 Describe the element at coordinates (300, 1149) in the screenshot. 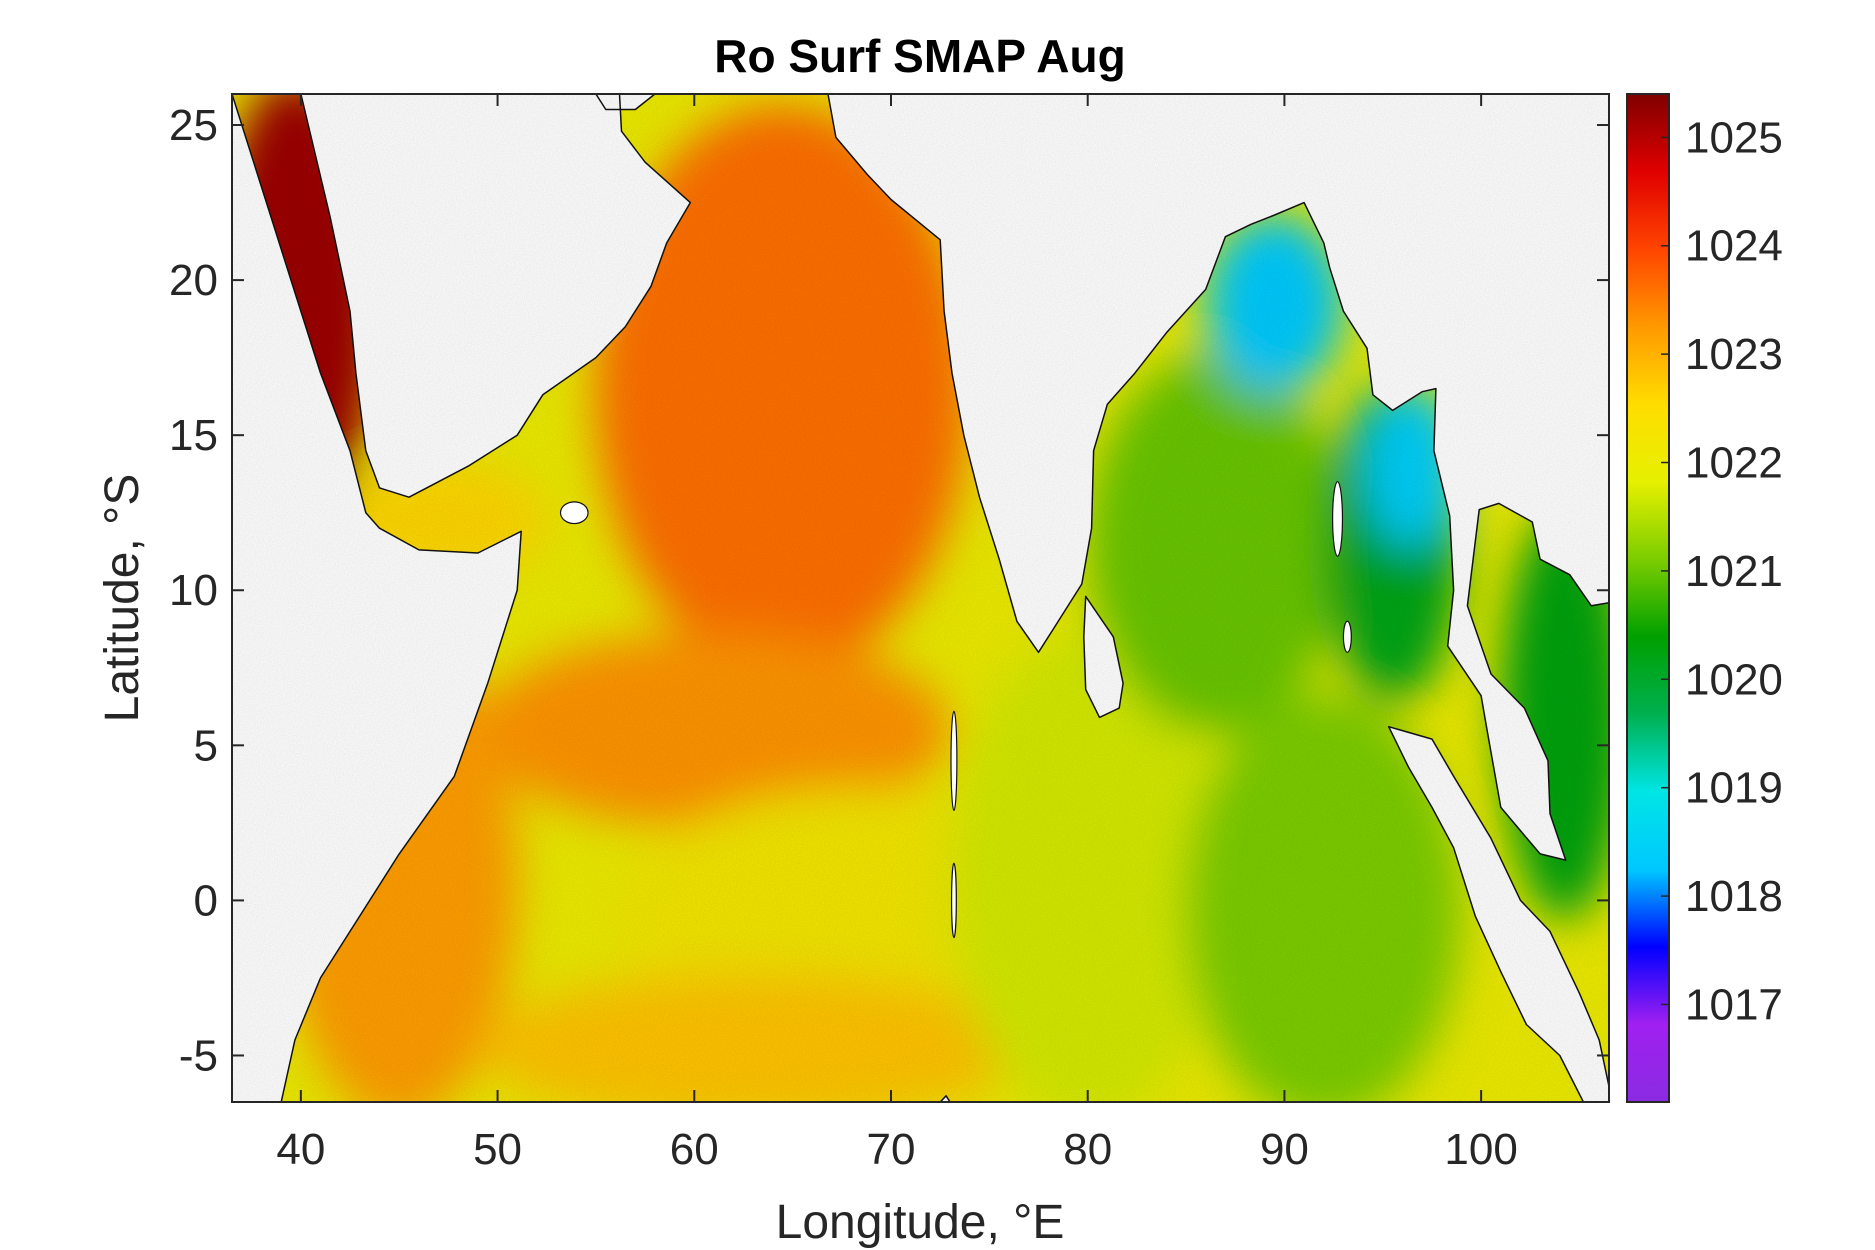

I see `x-tick-label: 40` at that location.